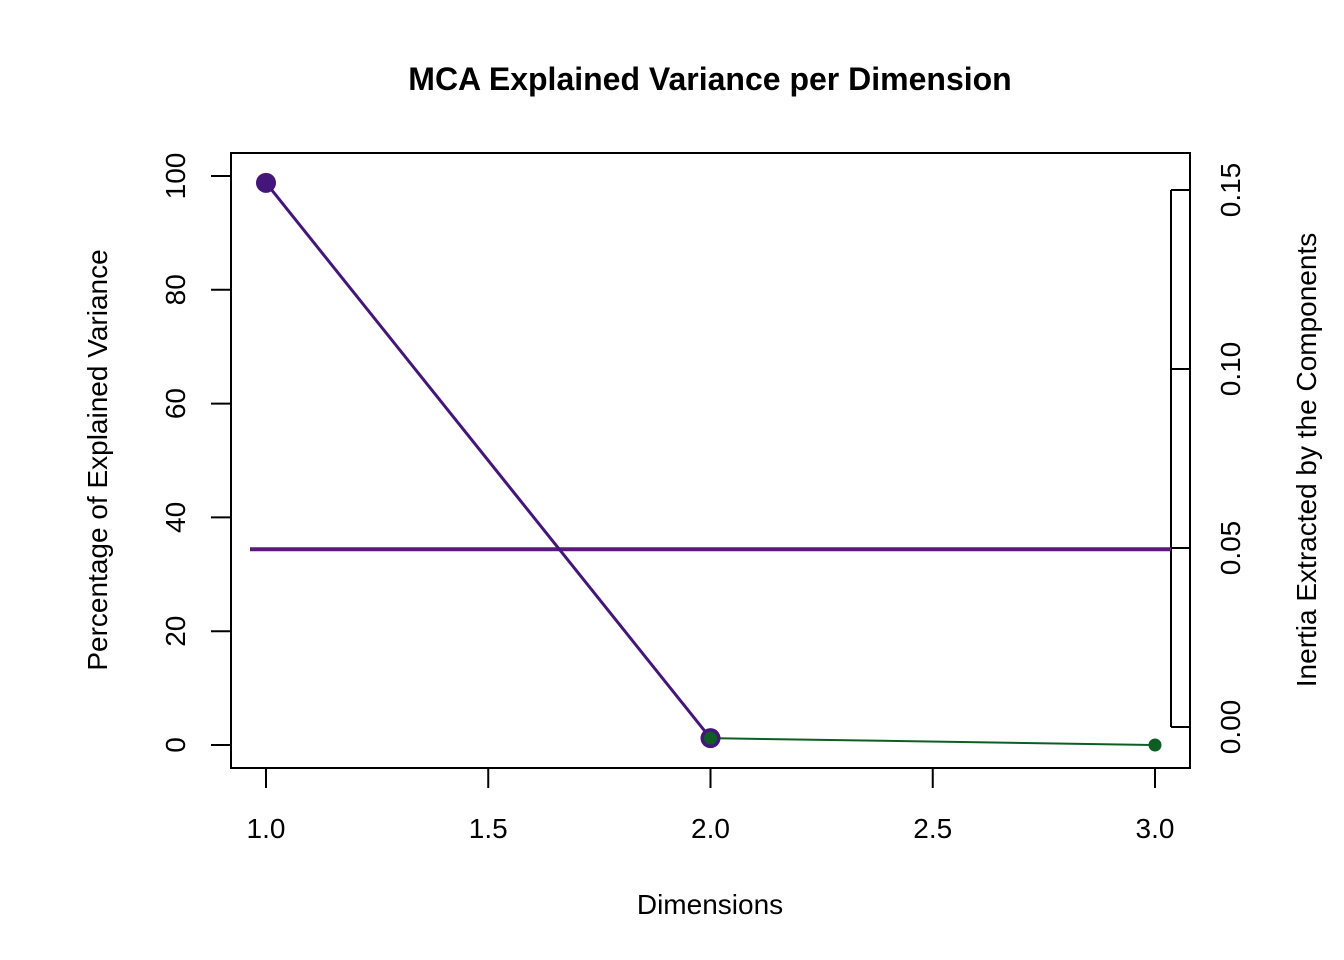 The image size is (1344, 960). What do you see at coordinates (1306, 460) in the screenshot?
I see `y2-axis-label: Inertia Extracted by the Components` at bounding box center [1306, 460].